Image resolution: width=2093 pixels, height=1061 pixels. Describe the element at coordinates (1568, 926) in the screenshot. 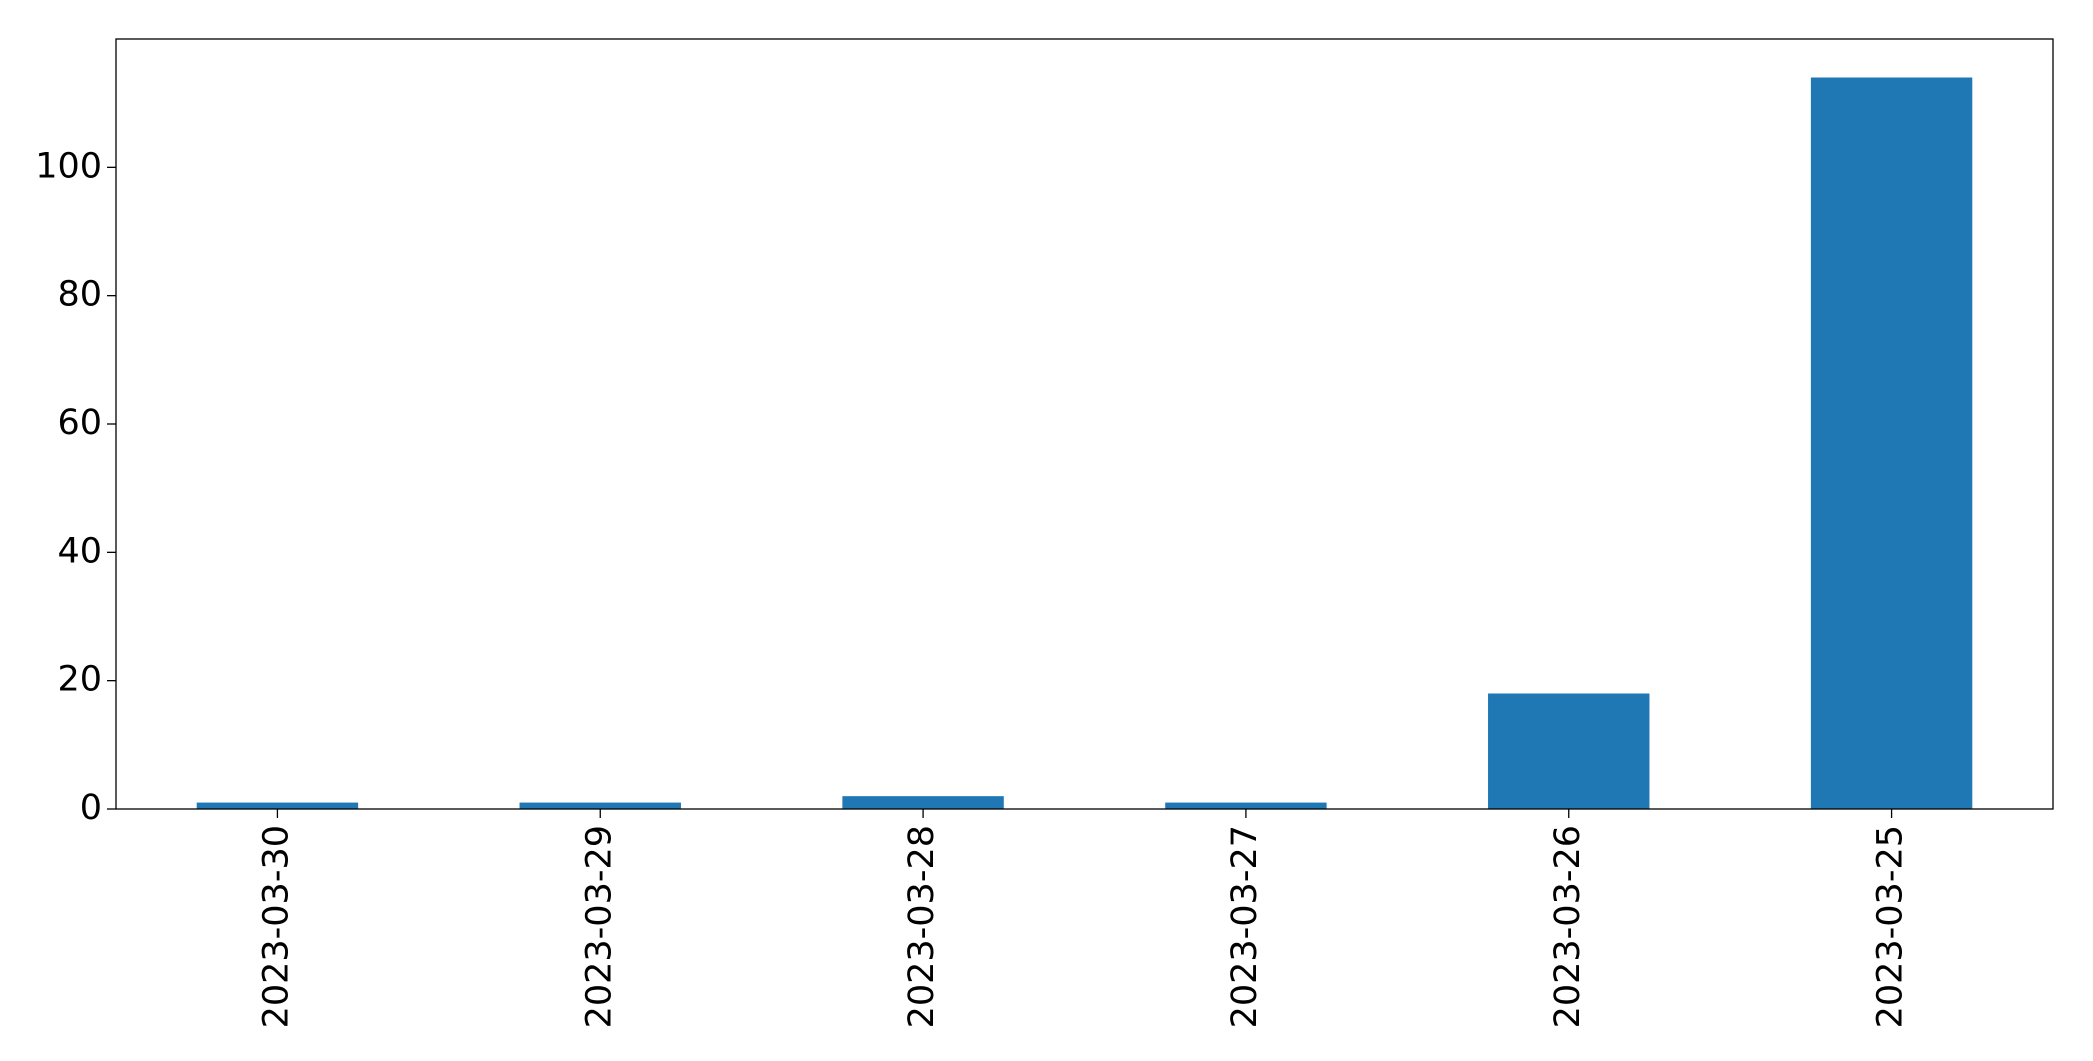

I see `x-tick-label: 2023-03-26` at that location.